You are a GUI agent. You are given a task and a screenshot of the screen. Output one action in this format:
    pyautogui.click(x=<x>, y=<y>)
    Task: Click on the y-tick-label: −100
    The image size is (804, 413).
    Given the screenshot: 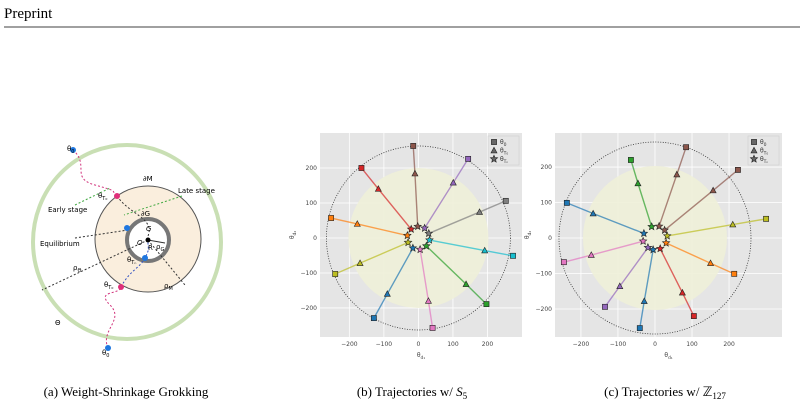 What is the action you would take?
    pyautogui.click(x=544, y=273)
    